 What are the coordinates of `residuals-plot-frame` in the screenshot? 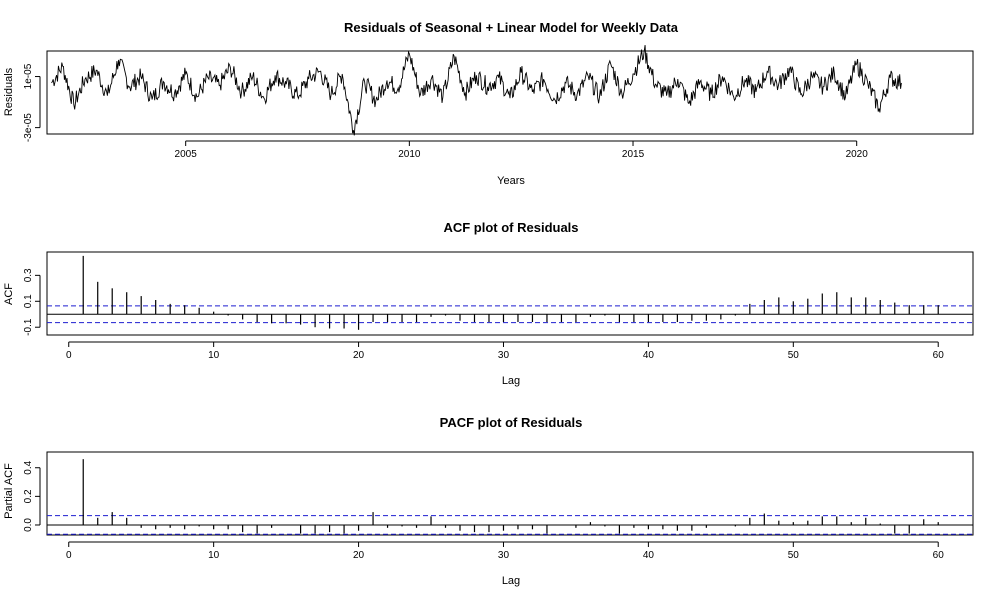 It's located at (510, 92).